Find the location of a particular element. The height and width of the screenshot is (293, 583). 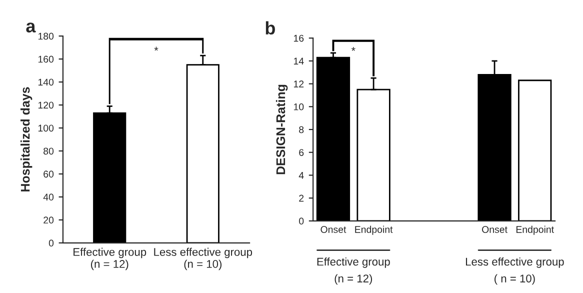

y-tick-label: 180 is located at coordinates (46, 36).